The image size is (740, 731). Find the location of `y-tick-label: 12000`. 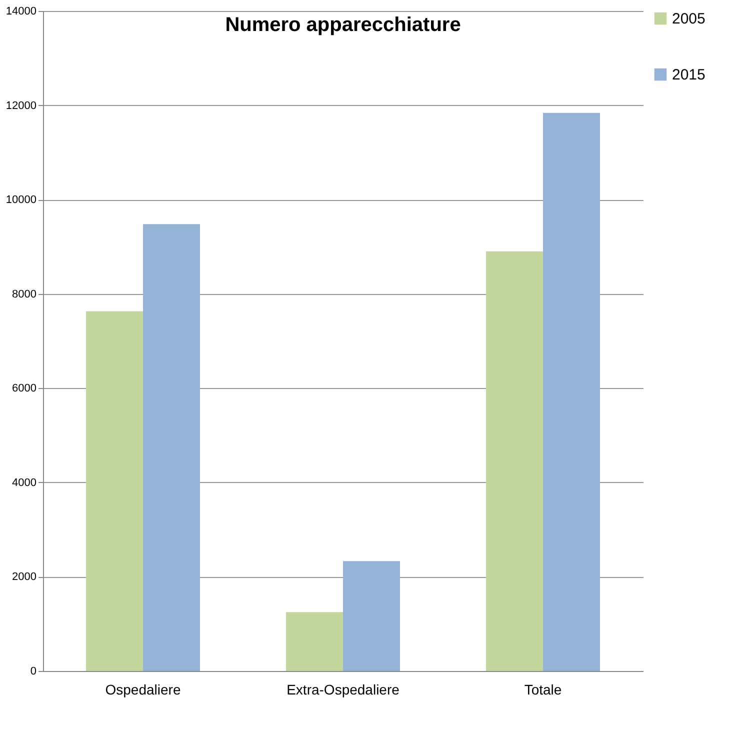

y-tick-label: 12000 is located at coordinates (21, 106).